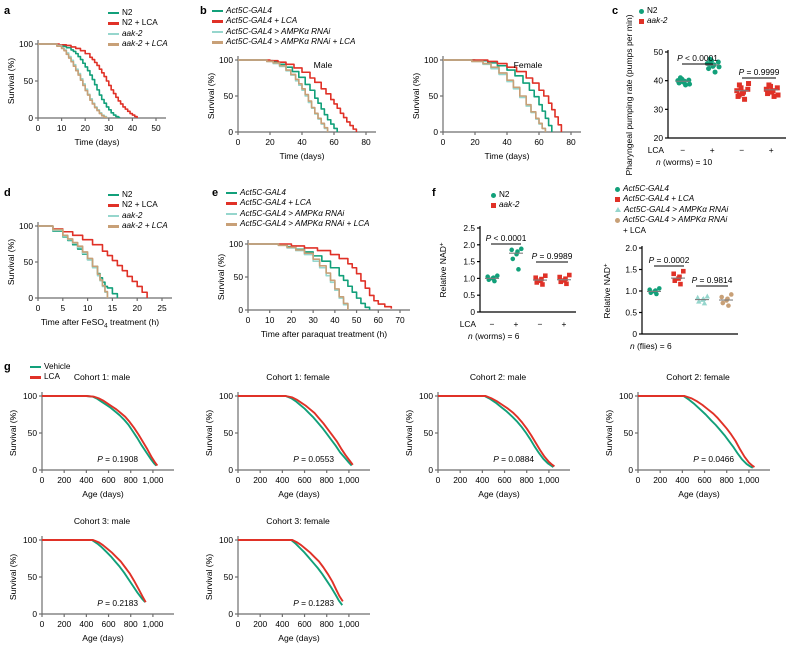 This screenshot has width=801, height=666. I want to click on legend-item: aak-2 + LCA, so click(138, 44).